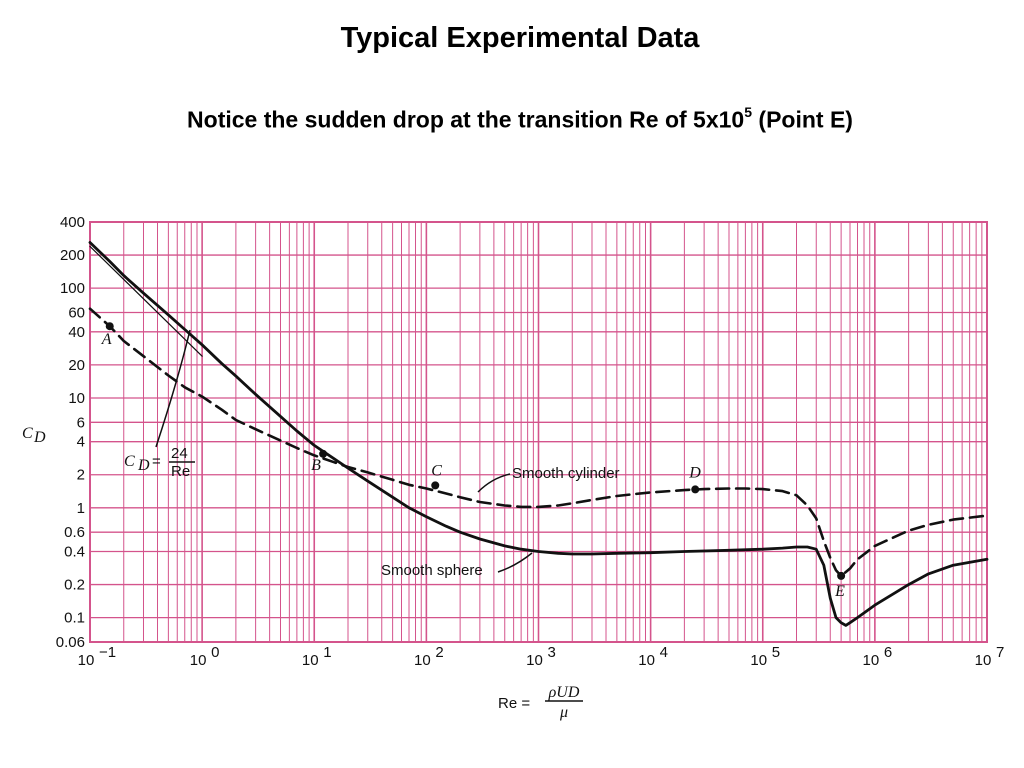 This screenshot has width=1024, height=768. What do you see at coordinates (146, 301) in the screenshot?
I see `stokes-law-line` at bounding box center [146, 301].